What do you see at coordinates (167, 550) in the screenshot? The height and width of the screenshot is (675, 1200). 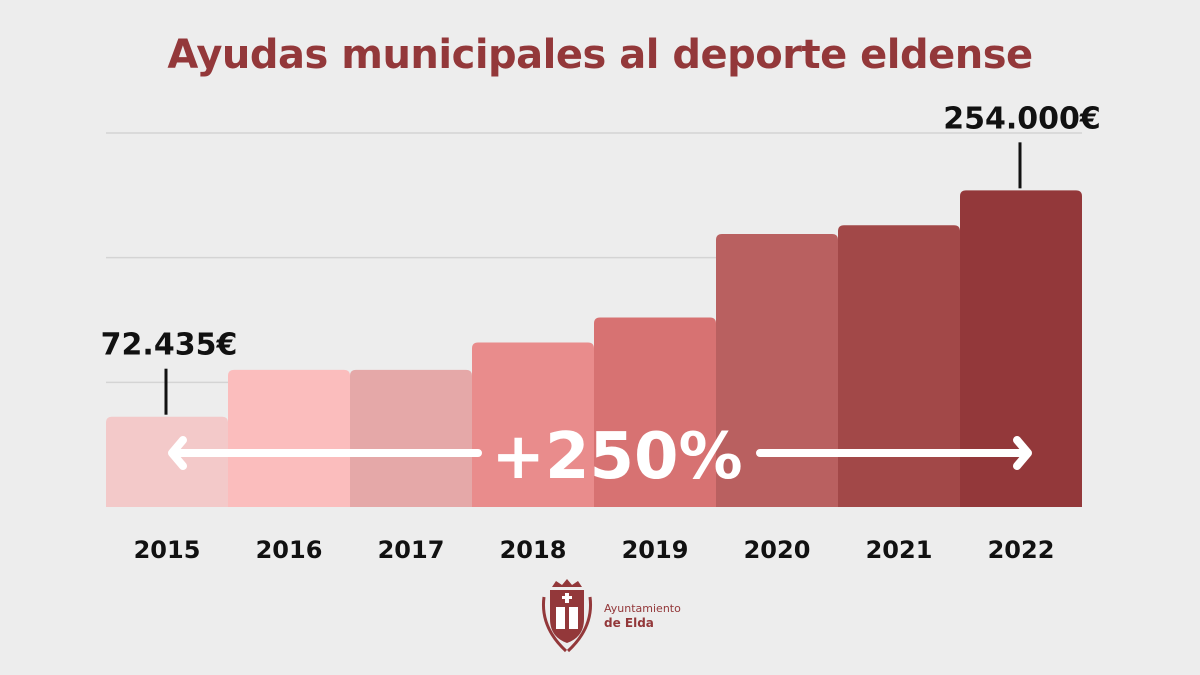 I see `x-tick-label: 2015` at bounding box center [167, 550].